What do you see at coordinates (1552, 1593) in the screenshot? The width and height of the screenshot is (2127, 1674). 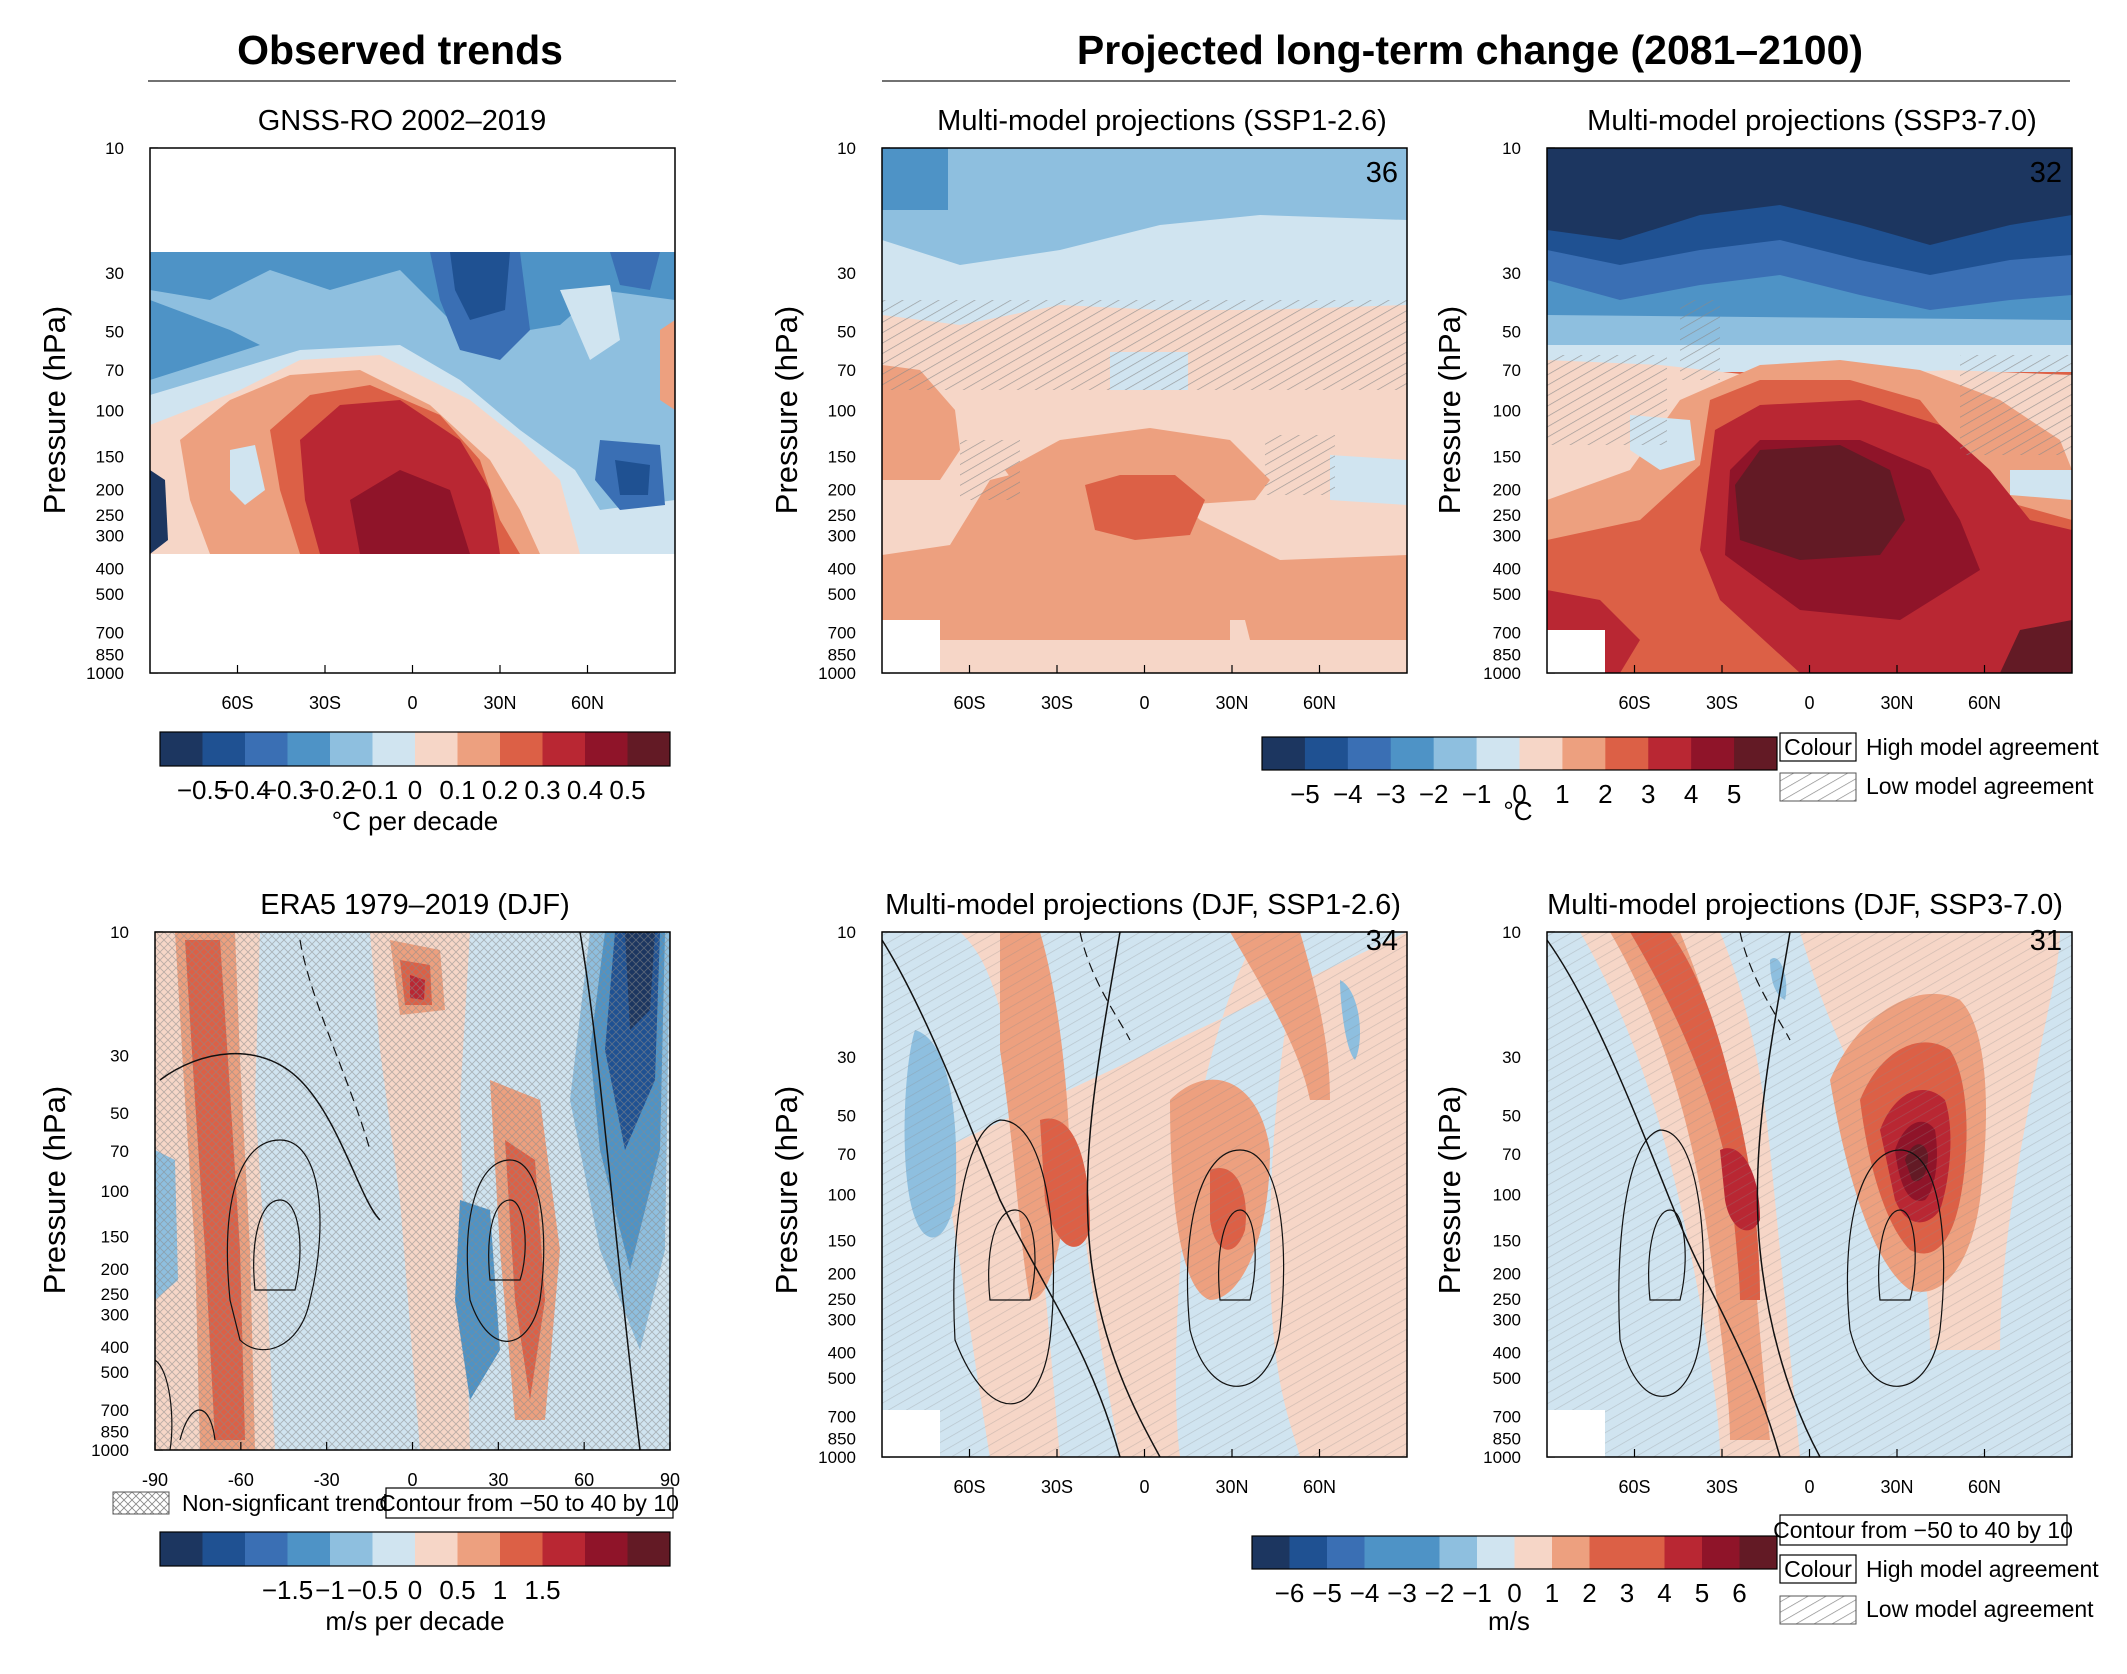 I see `colorbar-tick-label: 1` at bounding box center [1552, 1593].